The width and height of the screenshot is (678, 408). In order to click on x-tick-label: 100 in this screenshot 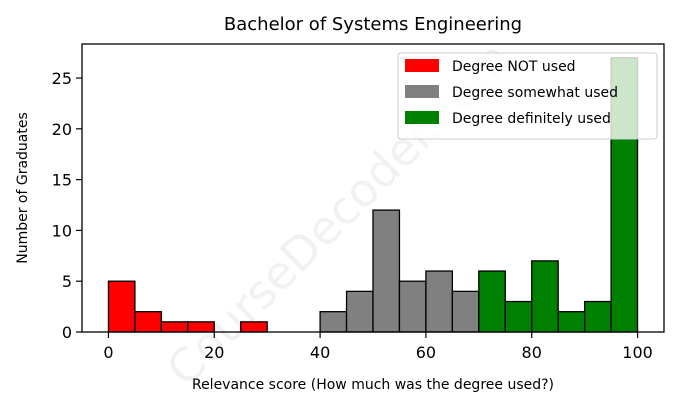, I will do `click(637, 352)`.